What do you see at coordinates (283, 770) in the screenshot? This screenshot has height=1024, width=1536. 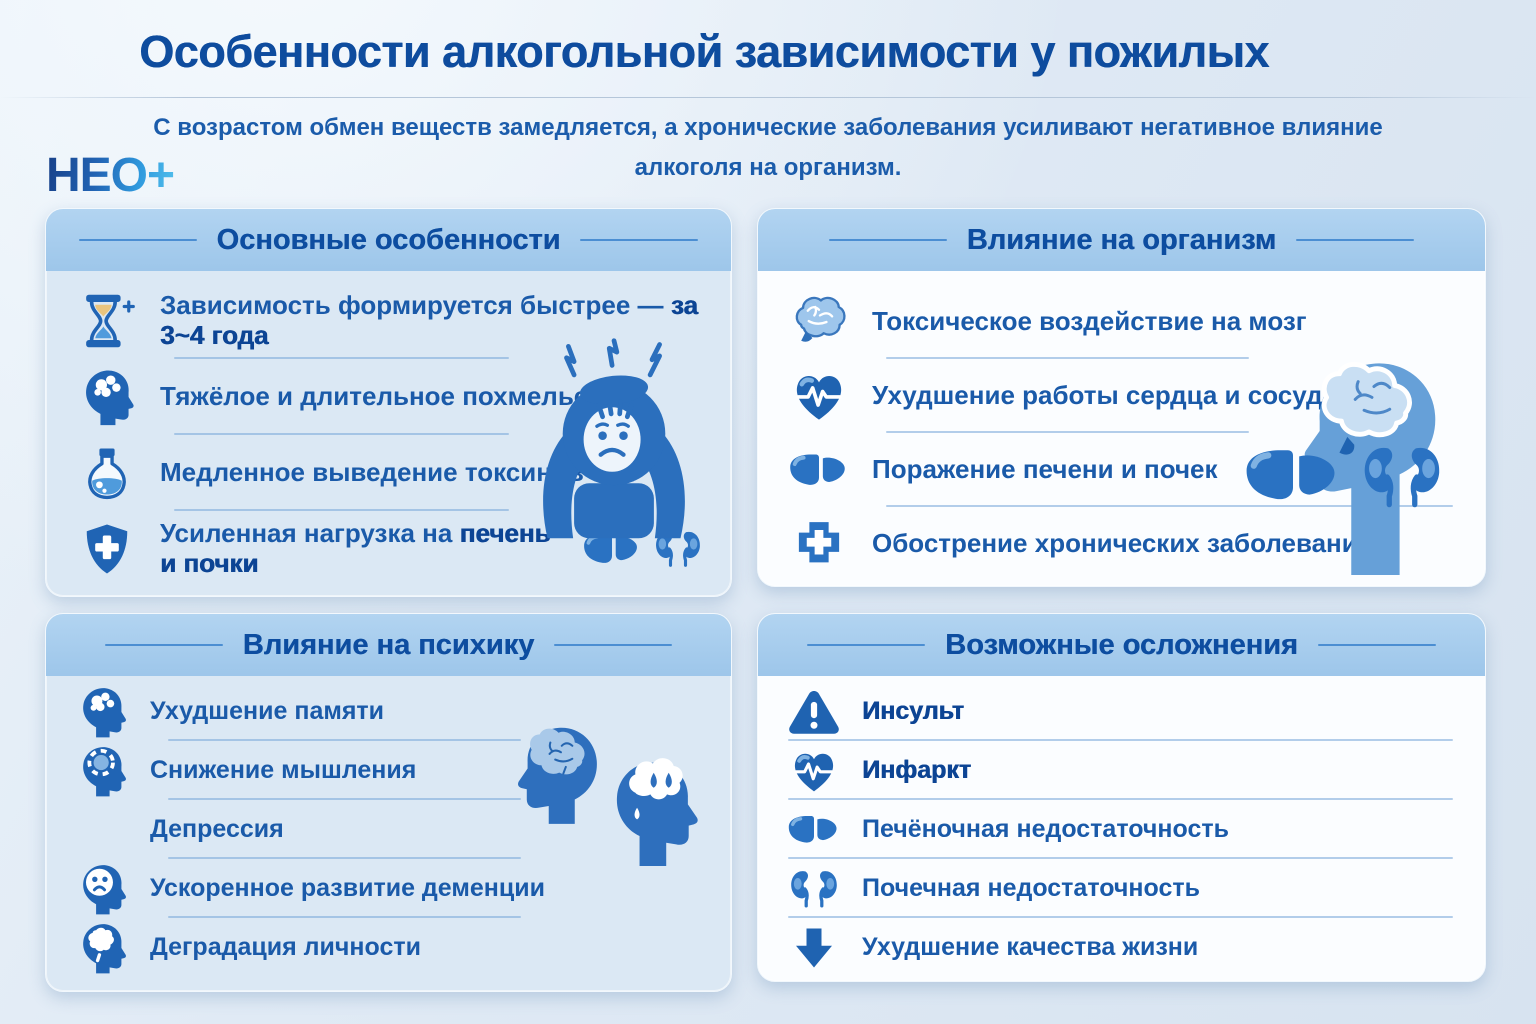 I see `list-item-label: Снижение мышления` at bounding box center [283, 770].